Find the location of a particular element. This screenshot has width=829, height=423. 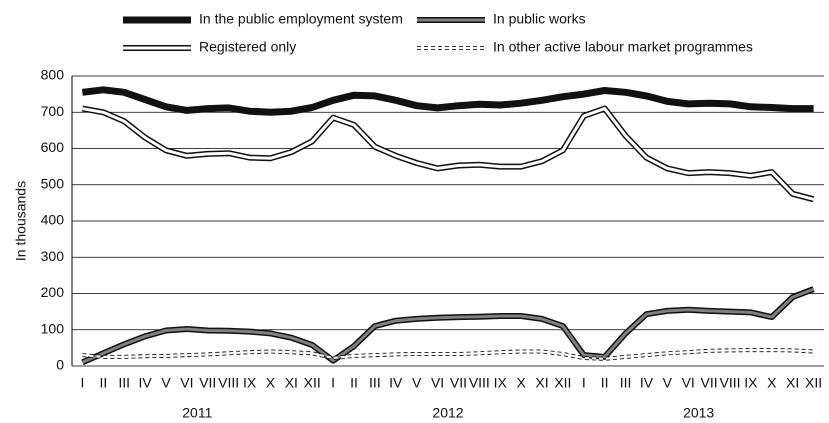

legend-item: In other active labour market programmes is located at coordinates (585, 47).